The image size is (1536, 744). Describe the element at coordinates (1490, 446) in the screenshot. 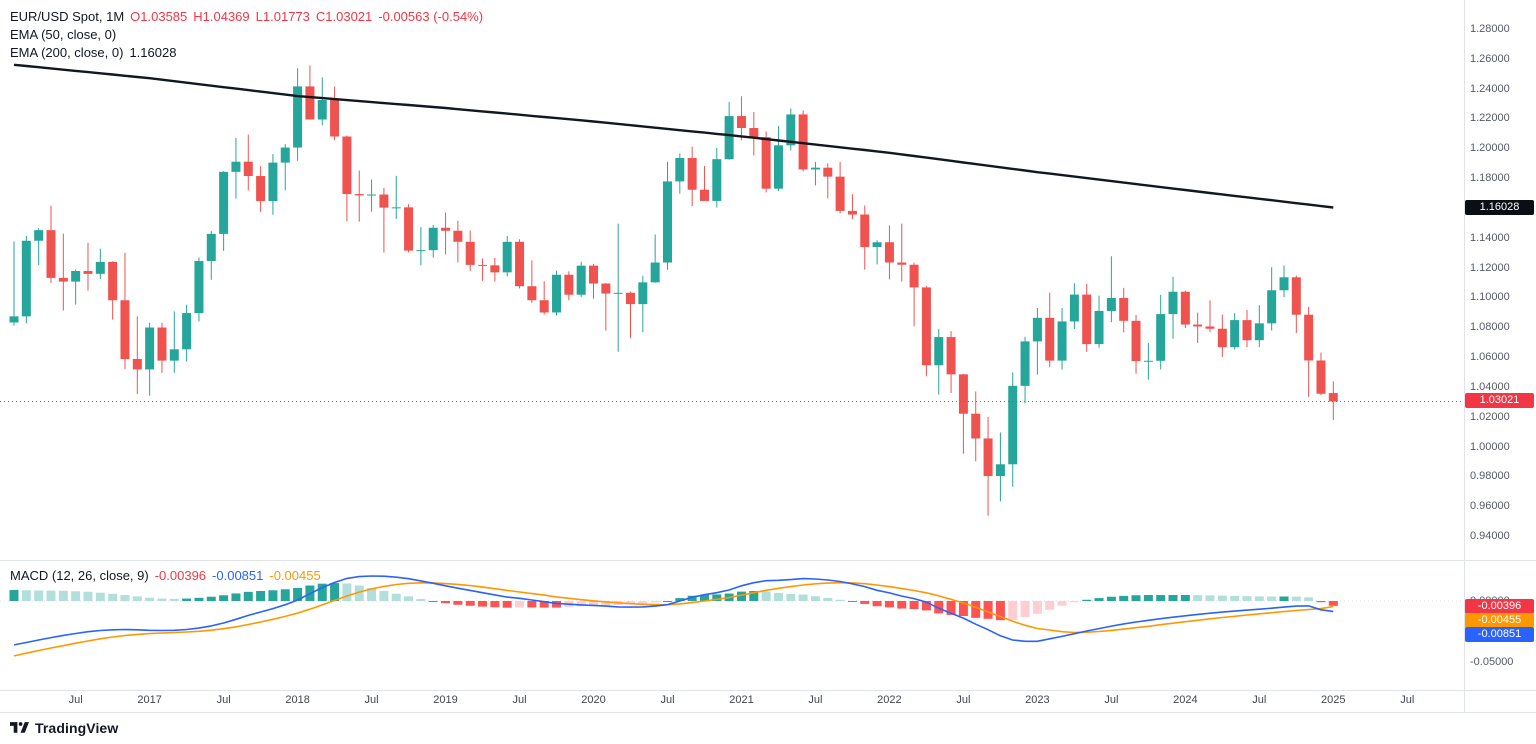

I see `price-tick: 1.00000` at that location.